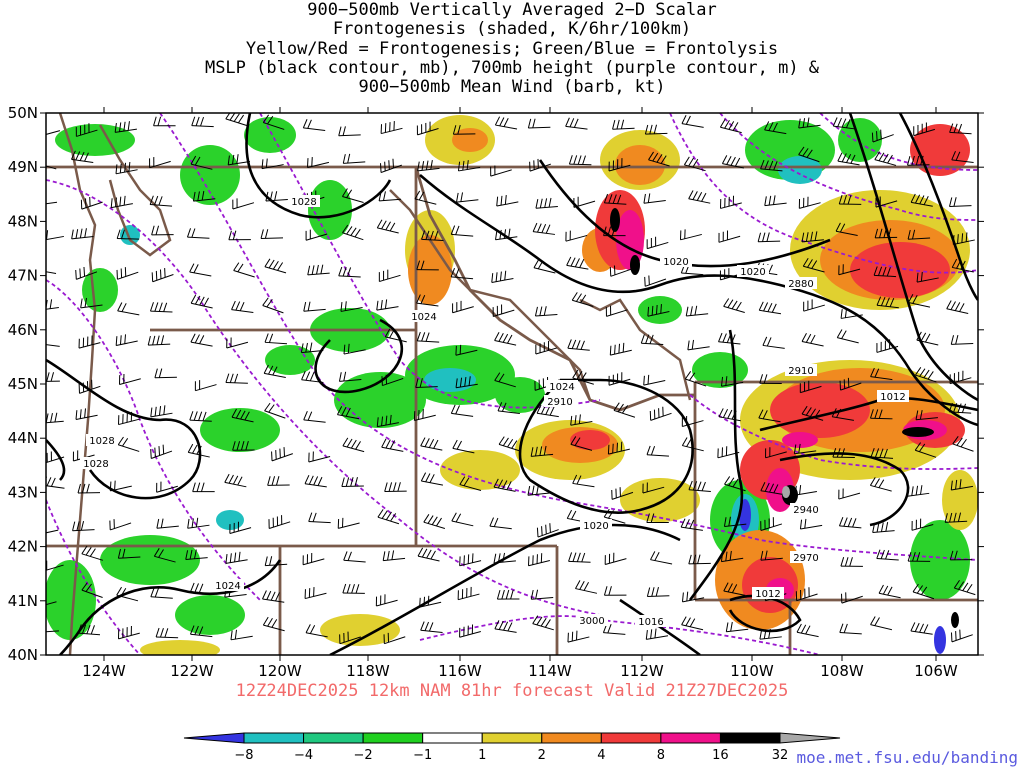 The image size is (1024, 768). Describe the element at coordinates (23, 601) in the screenshot. I see `lat-label: 41N` at that location.